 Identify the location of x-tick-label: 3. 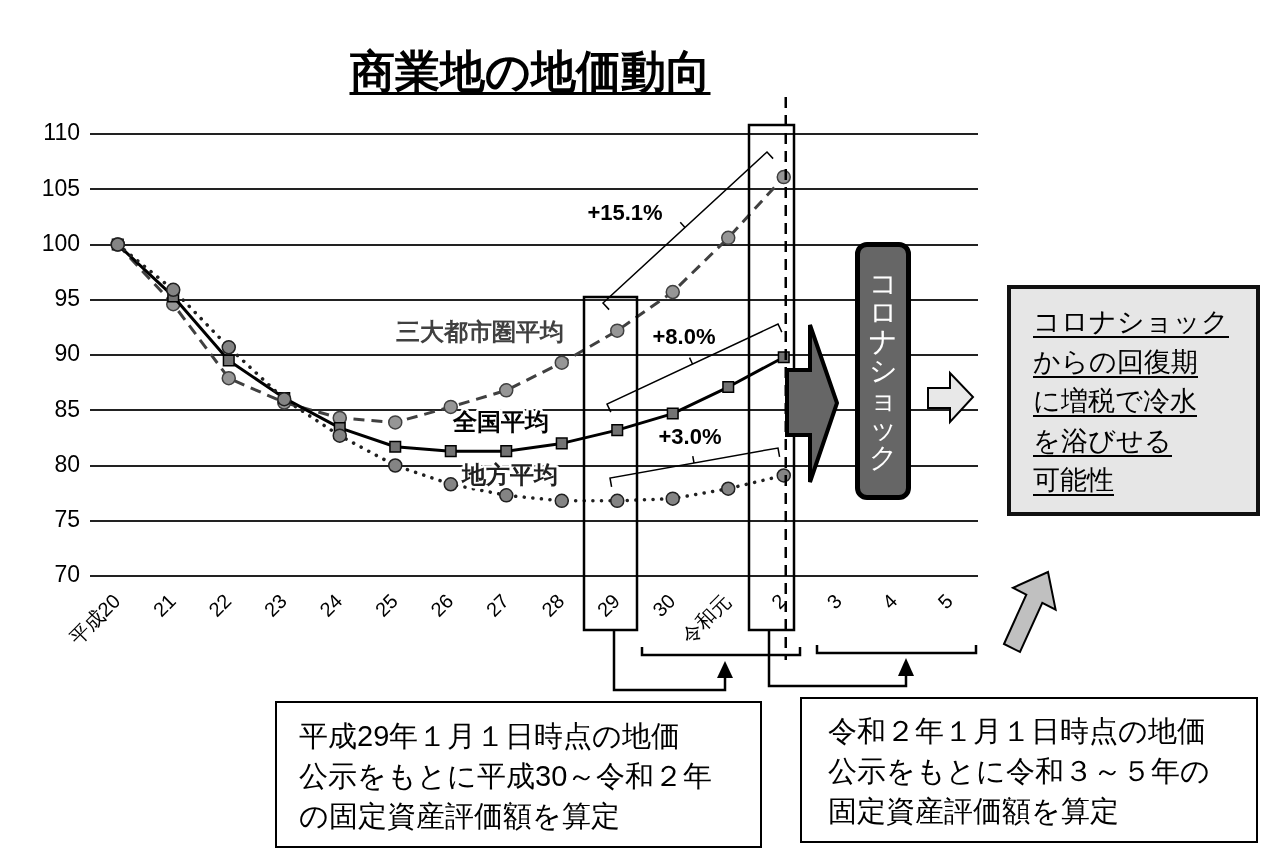
(834, 601).